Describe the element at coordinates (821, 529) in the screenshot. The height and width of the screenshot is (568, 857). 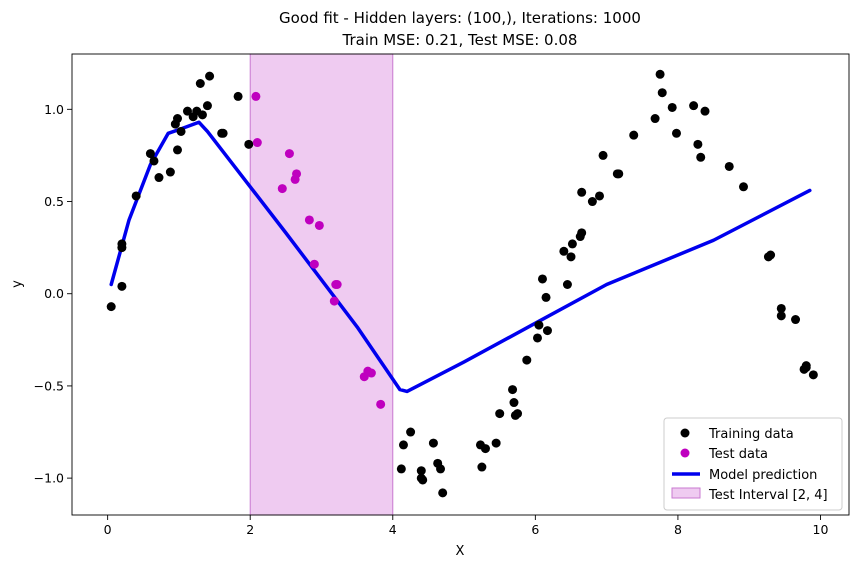
I see `x-tick-label: 10` at that location.